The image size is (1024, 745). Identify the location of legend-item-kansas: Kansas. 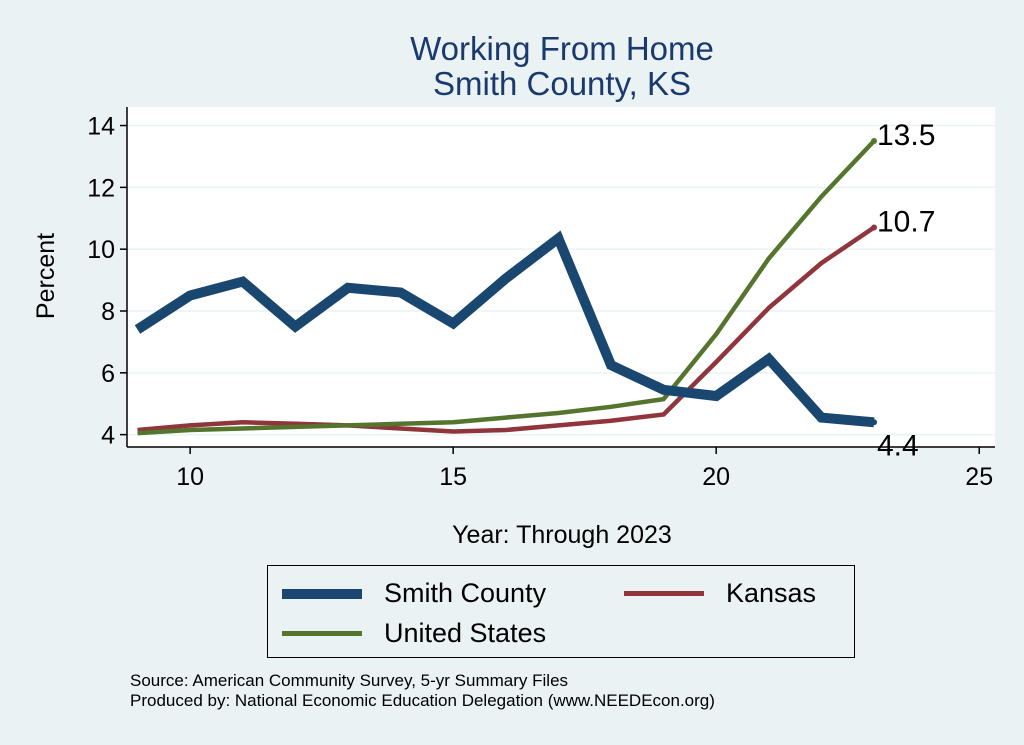
(720, 593).